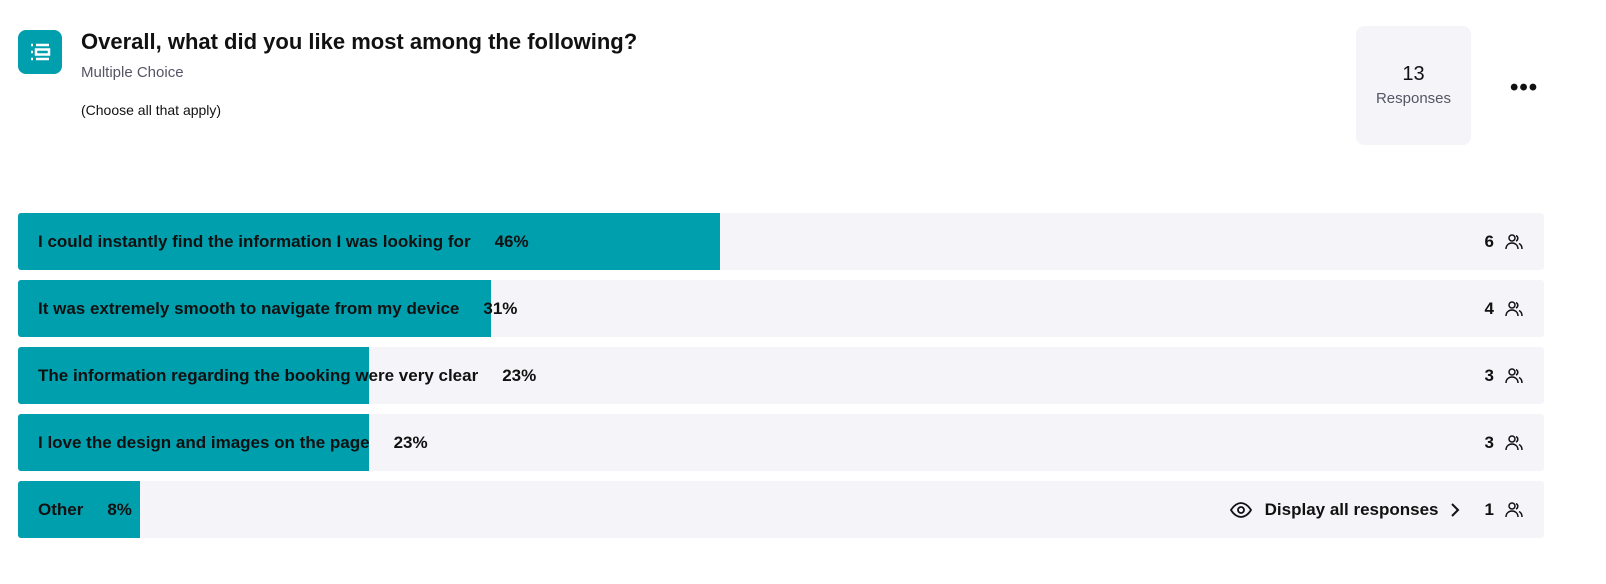 The height and width of the screenshot is (584, 1606). I want to click on question-type: Multiple Choice, so click(132, 72).